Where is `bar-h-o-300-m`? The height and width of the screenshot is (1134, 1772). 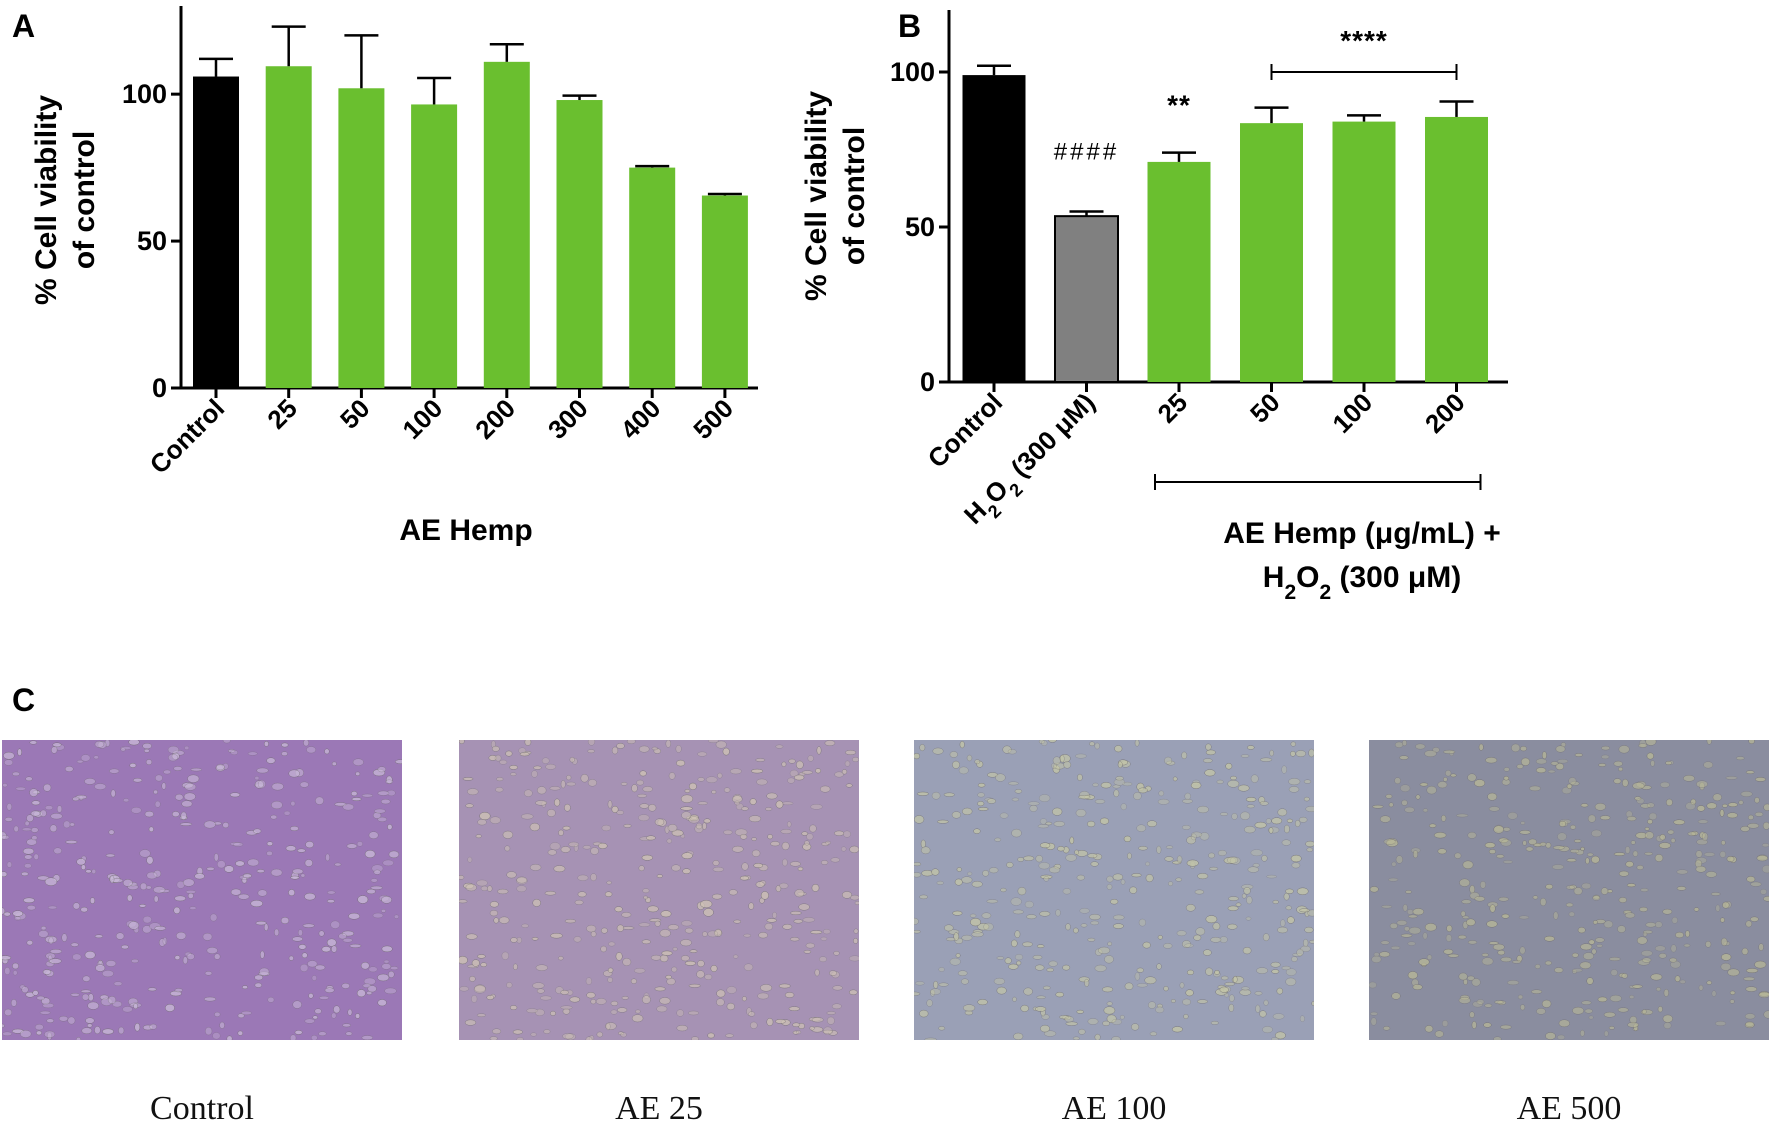
bar-h-o-300-m is located at coordinates (1086, 299).